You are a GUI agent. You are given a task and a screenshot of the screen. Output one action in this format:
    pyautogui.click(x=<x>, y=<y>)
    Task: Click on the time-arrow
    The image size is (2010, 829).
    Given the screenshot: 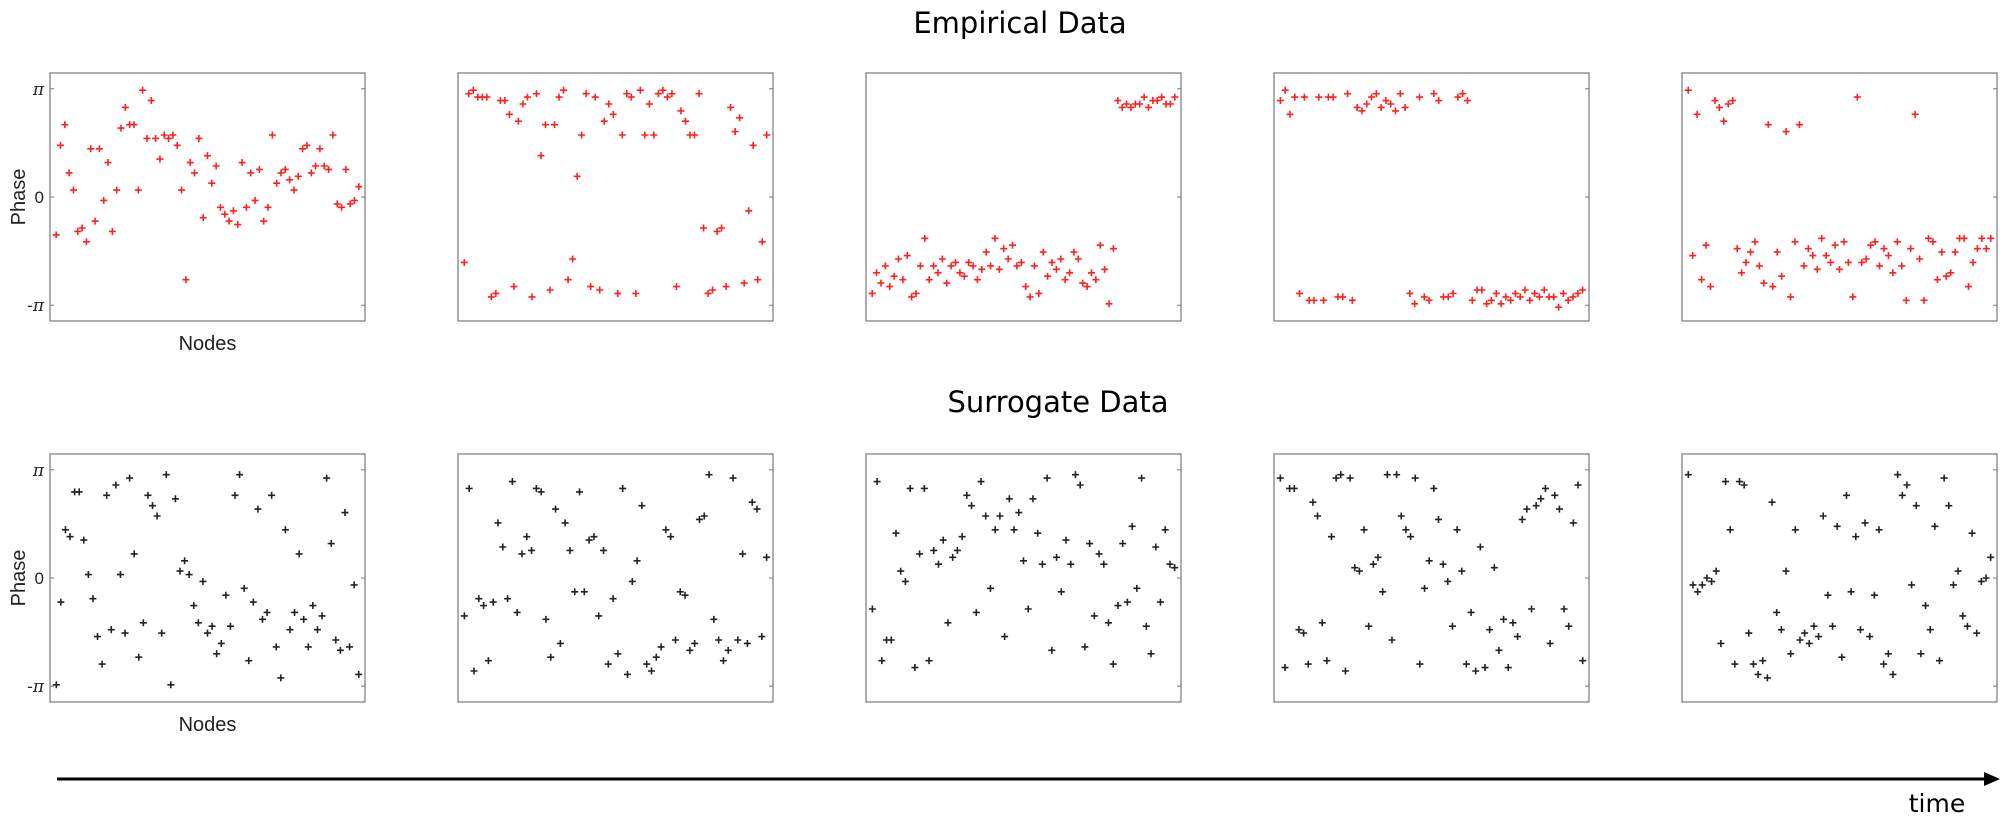 What is the action you would take?
    pyautogui.click(x=1028, y=779)
    